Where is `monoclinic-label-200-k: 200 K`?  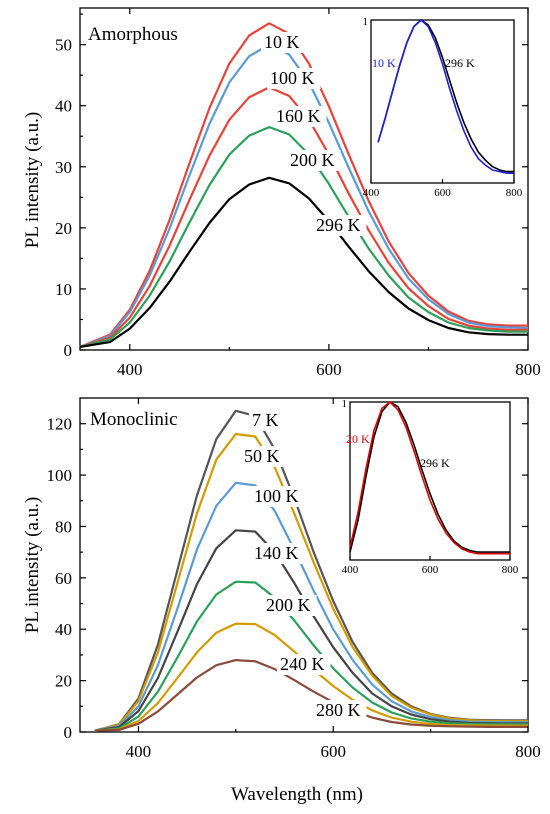
monoclinic-label-200-k: 200 K is located at coordinates (288, 605).